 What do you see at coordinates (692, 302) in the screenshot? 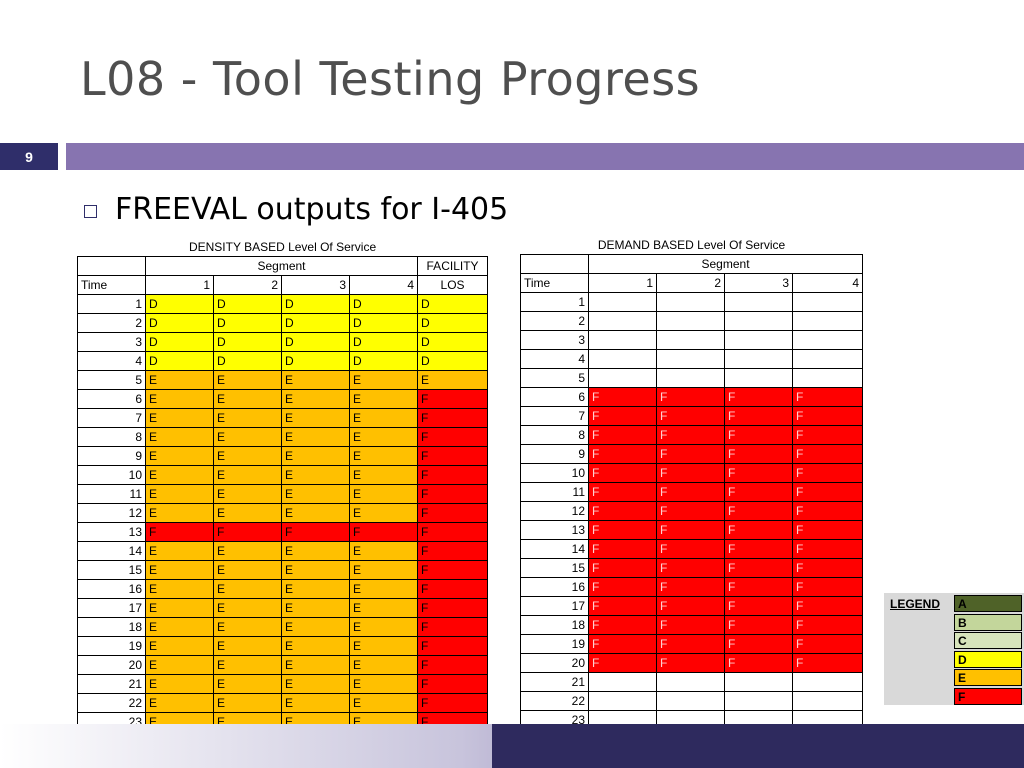
I see `table-row: 1` at bounding box center [692, 302].